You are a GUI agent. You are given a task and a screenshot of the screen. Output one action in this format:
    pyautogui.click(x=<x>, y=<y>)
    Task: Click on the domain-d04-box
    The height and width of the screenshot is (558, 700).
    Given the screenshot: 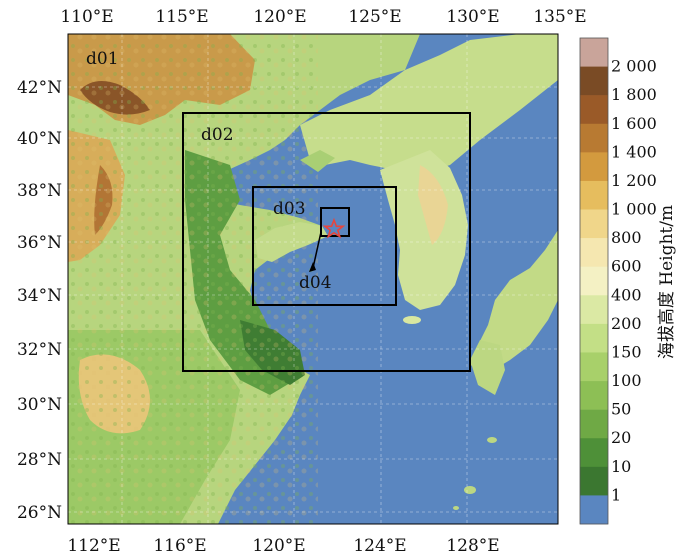 What is the action you would take?
    pyautogui.click(x=335, y=222)
    